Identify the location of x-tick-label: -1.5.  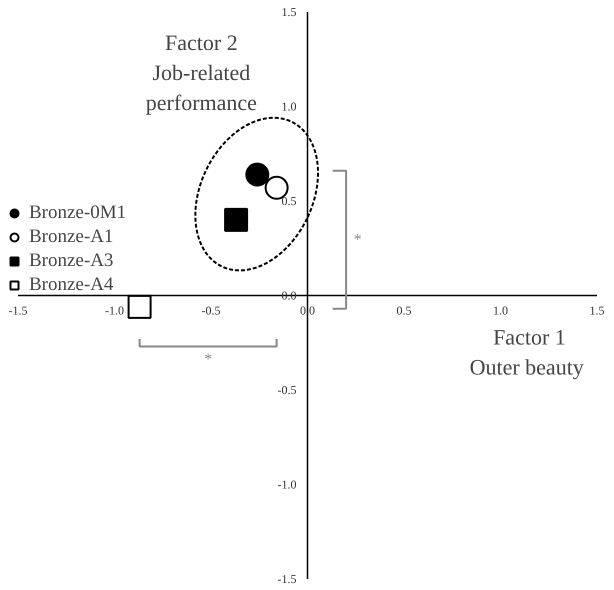
(18, 311).